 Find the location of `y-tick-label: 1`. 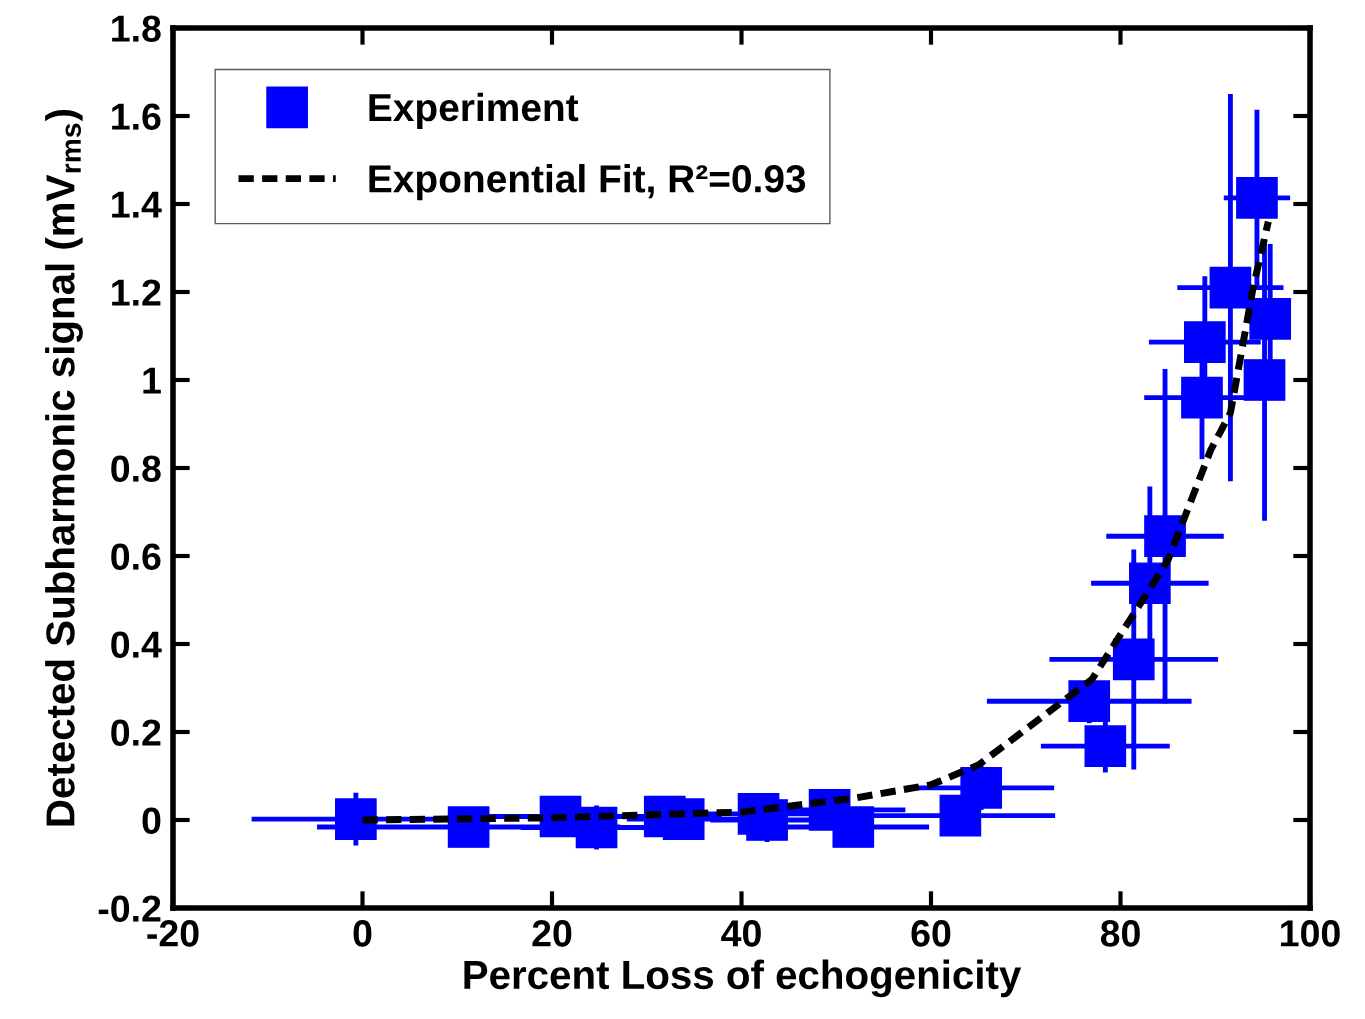

y-tick-label: 1 is located at coordinates (152, 380).